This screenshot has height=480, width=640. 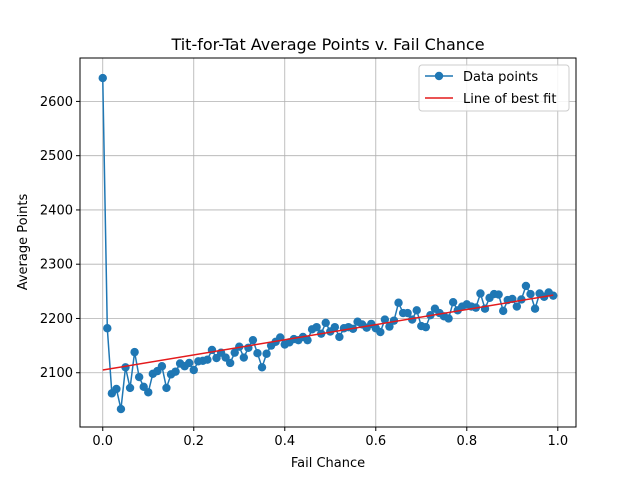 What do you see at coordinates (56, 265) in the screenshot?
I see `y-tick-label: 2300` at bounding box center [56, 265].